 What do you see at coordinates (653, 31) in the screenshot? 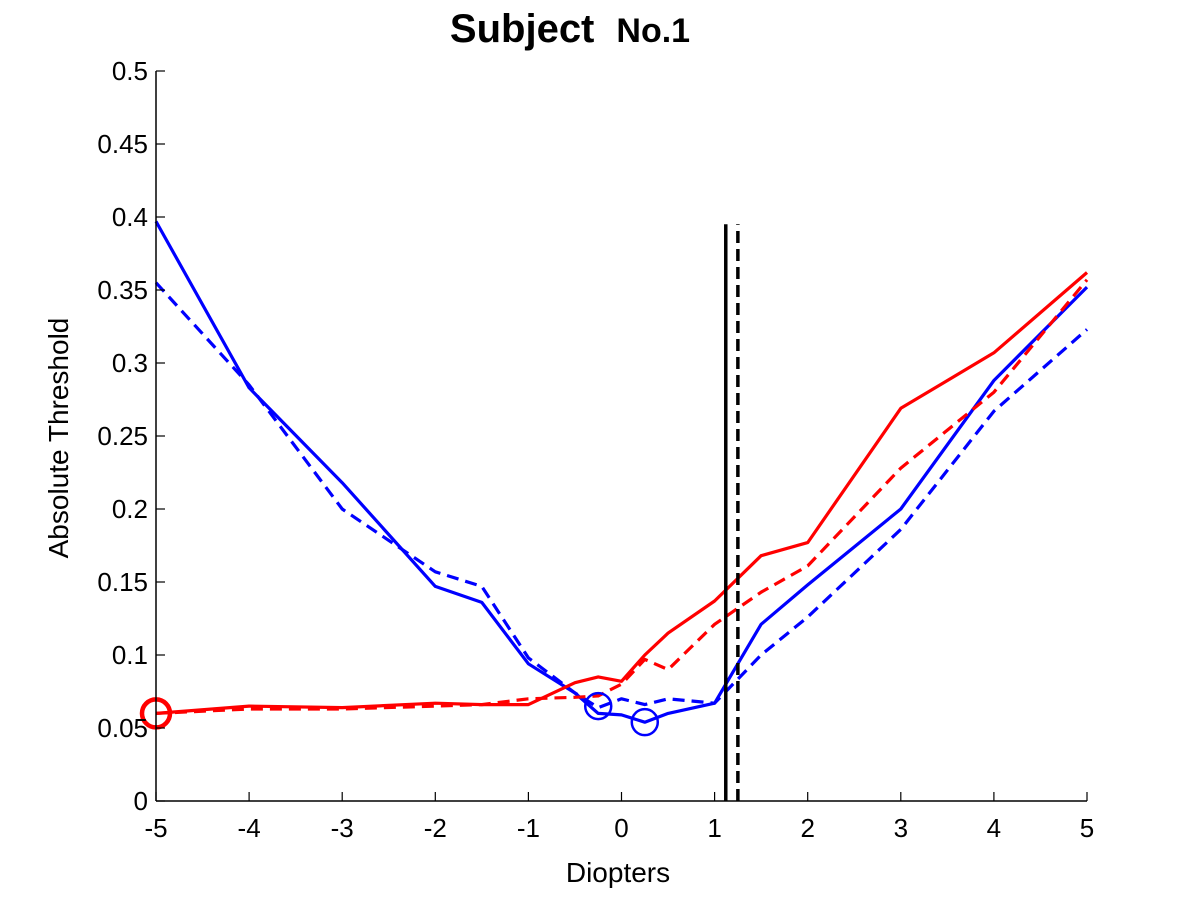
I see `chart-title-suffix: No.1` at bounding box center [653, 31].